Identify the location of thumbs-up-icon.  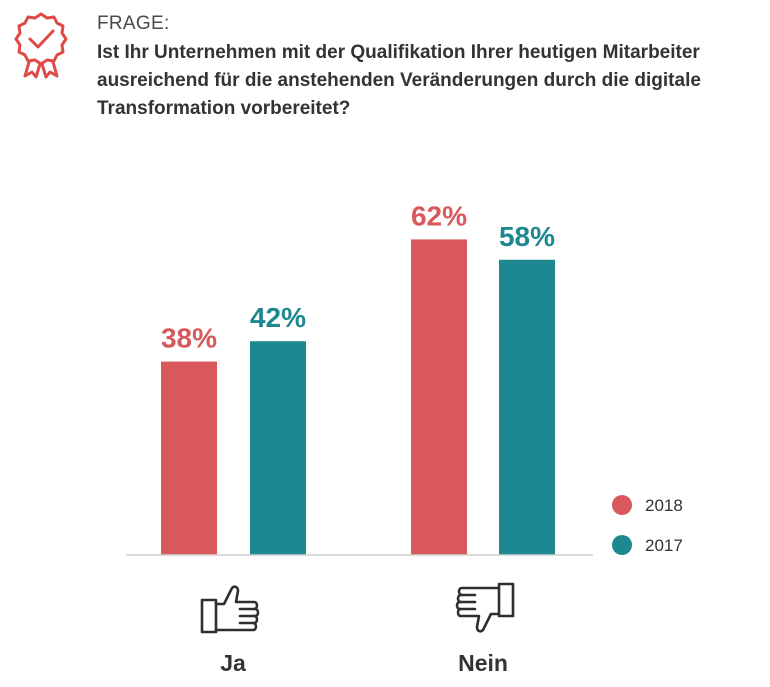
(230, 609).